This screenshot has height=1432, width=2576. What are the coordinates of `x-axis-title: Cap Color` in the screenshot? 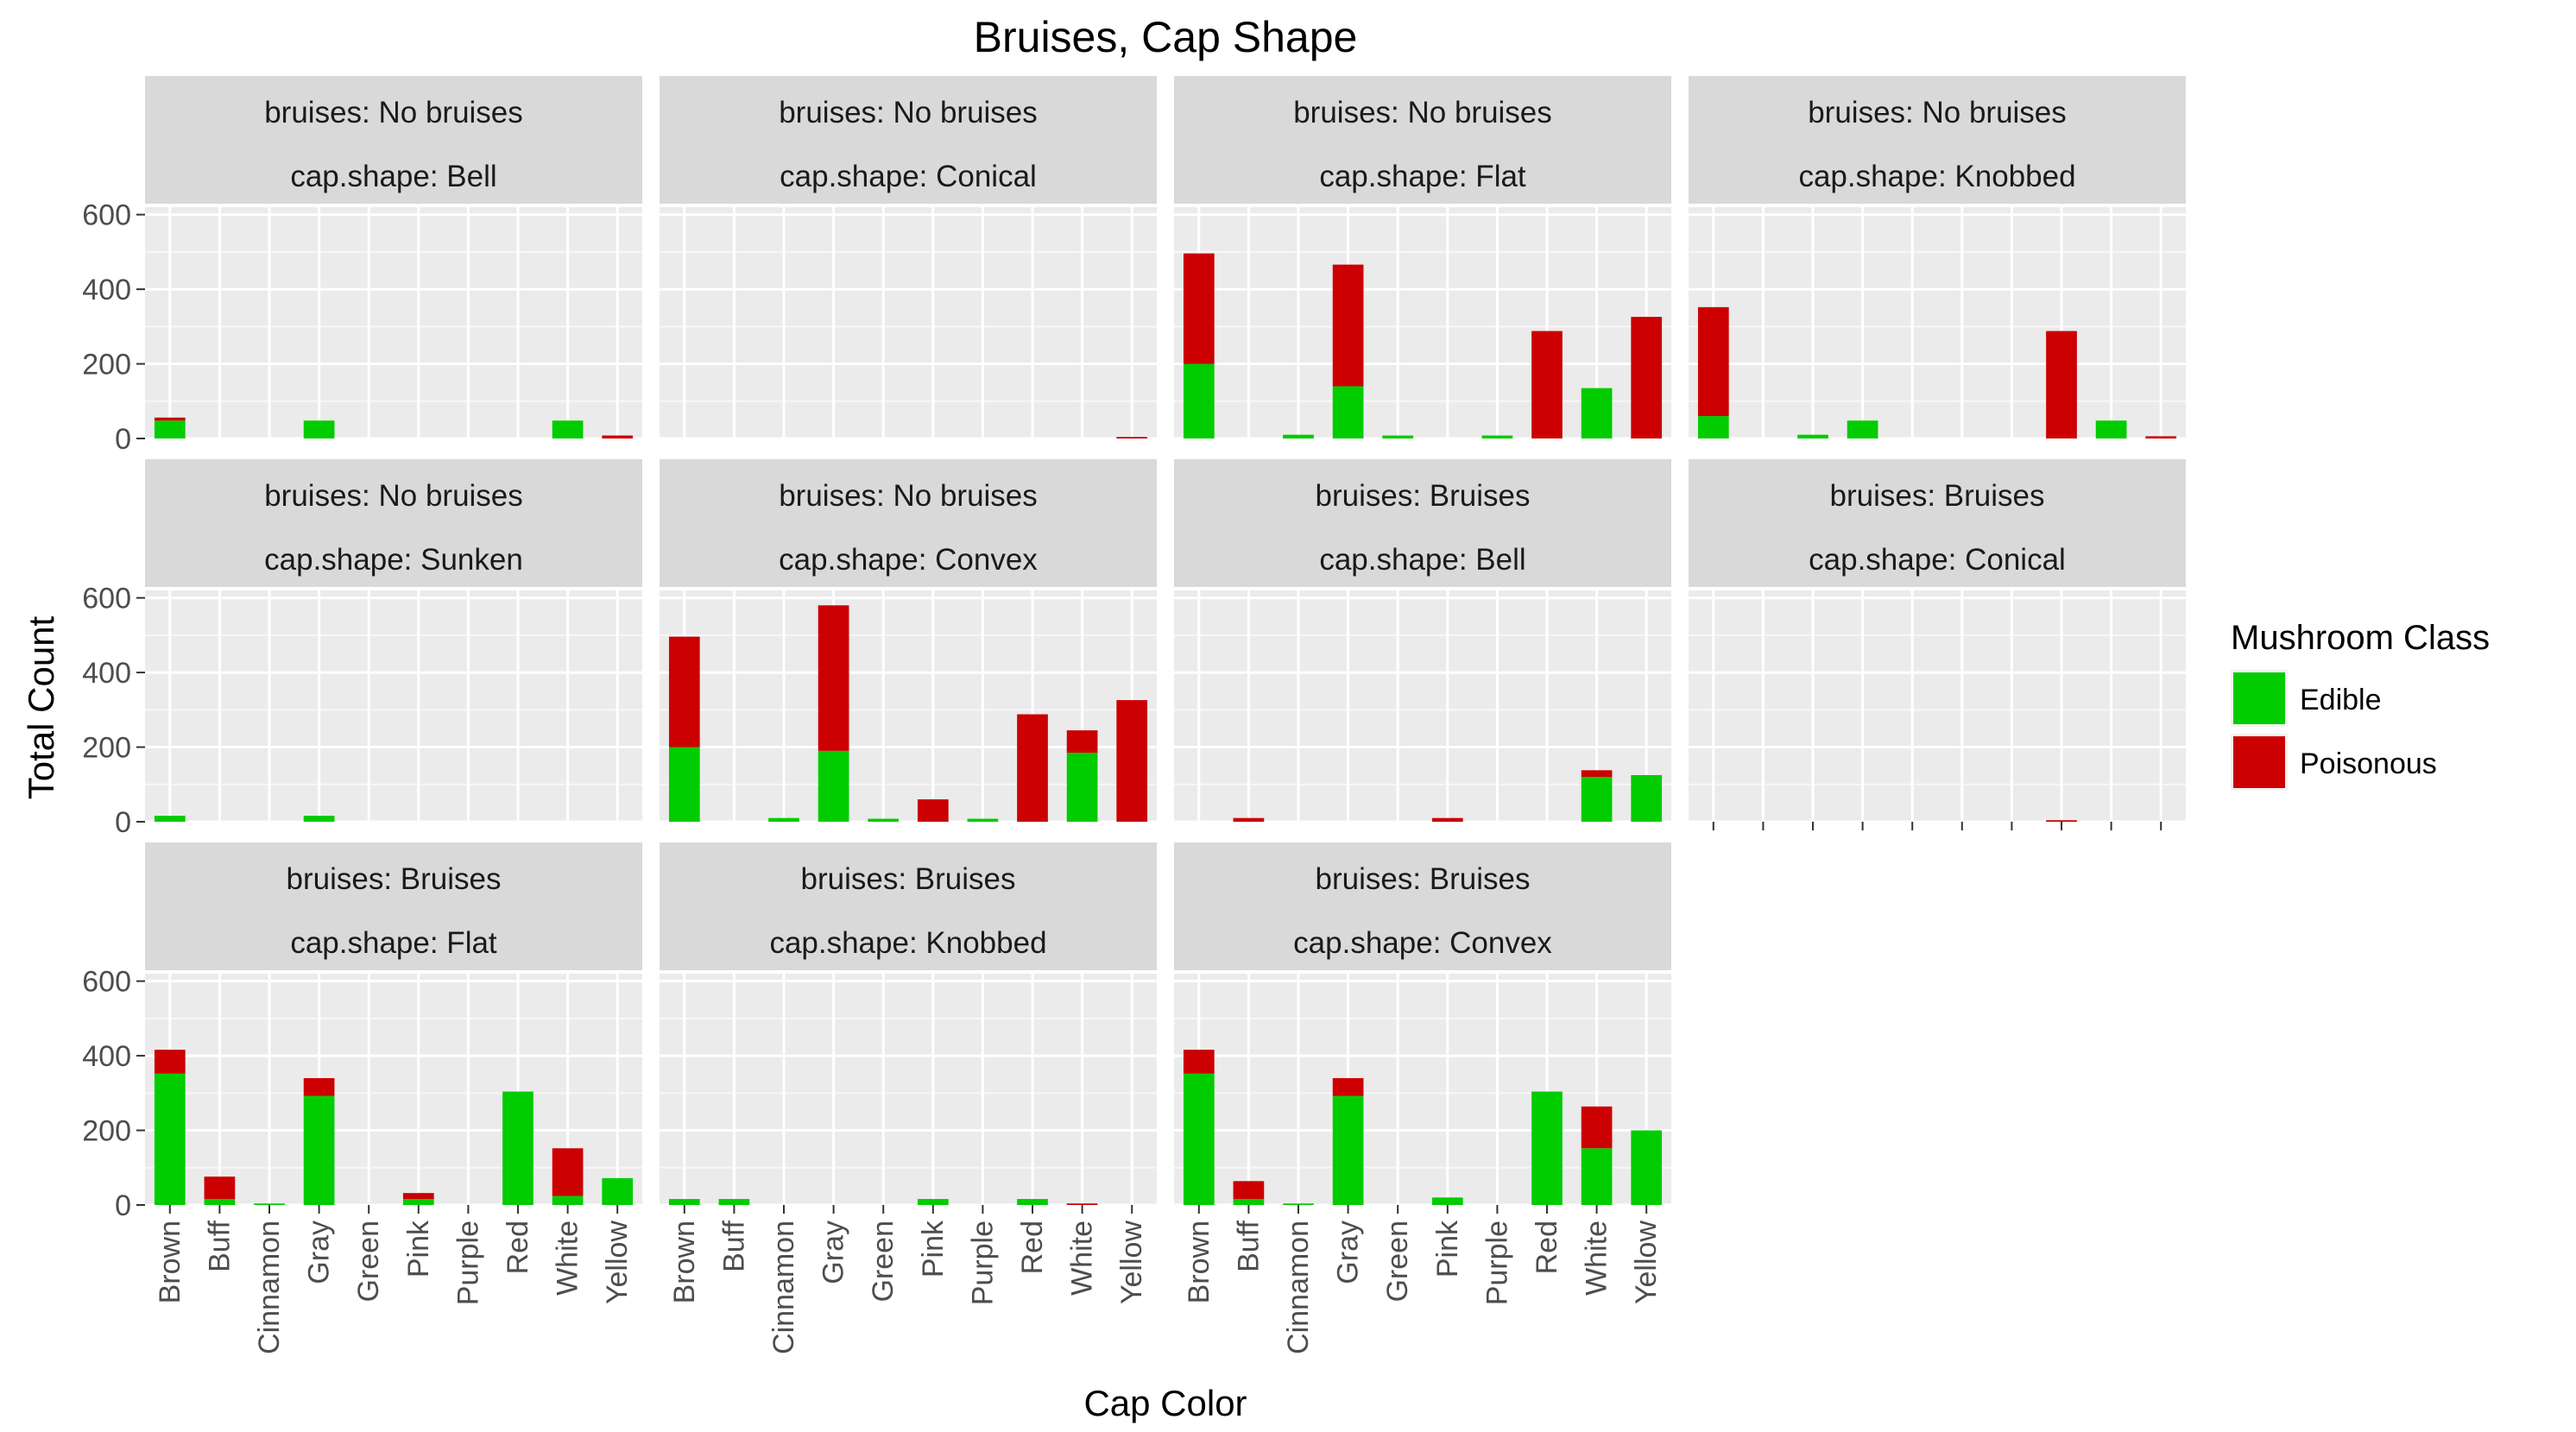 It's located at (1165, 1403).